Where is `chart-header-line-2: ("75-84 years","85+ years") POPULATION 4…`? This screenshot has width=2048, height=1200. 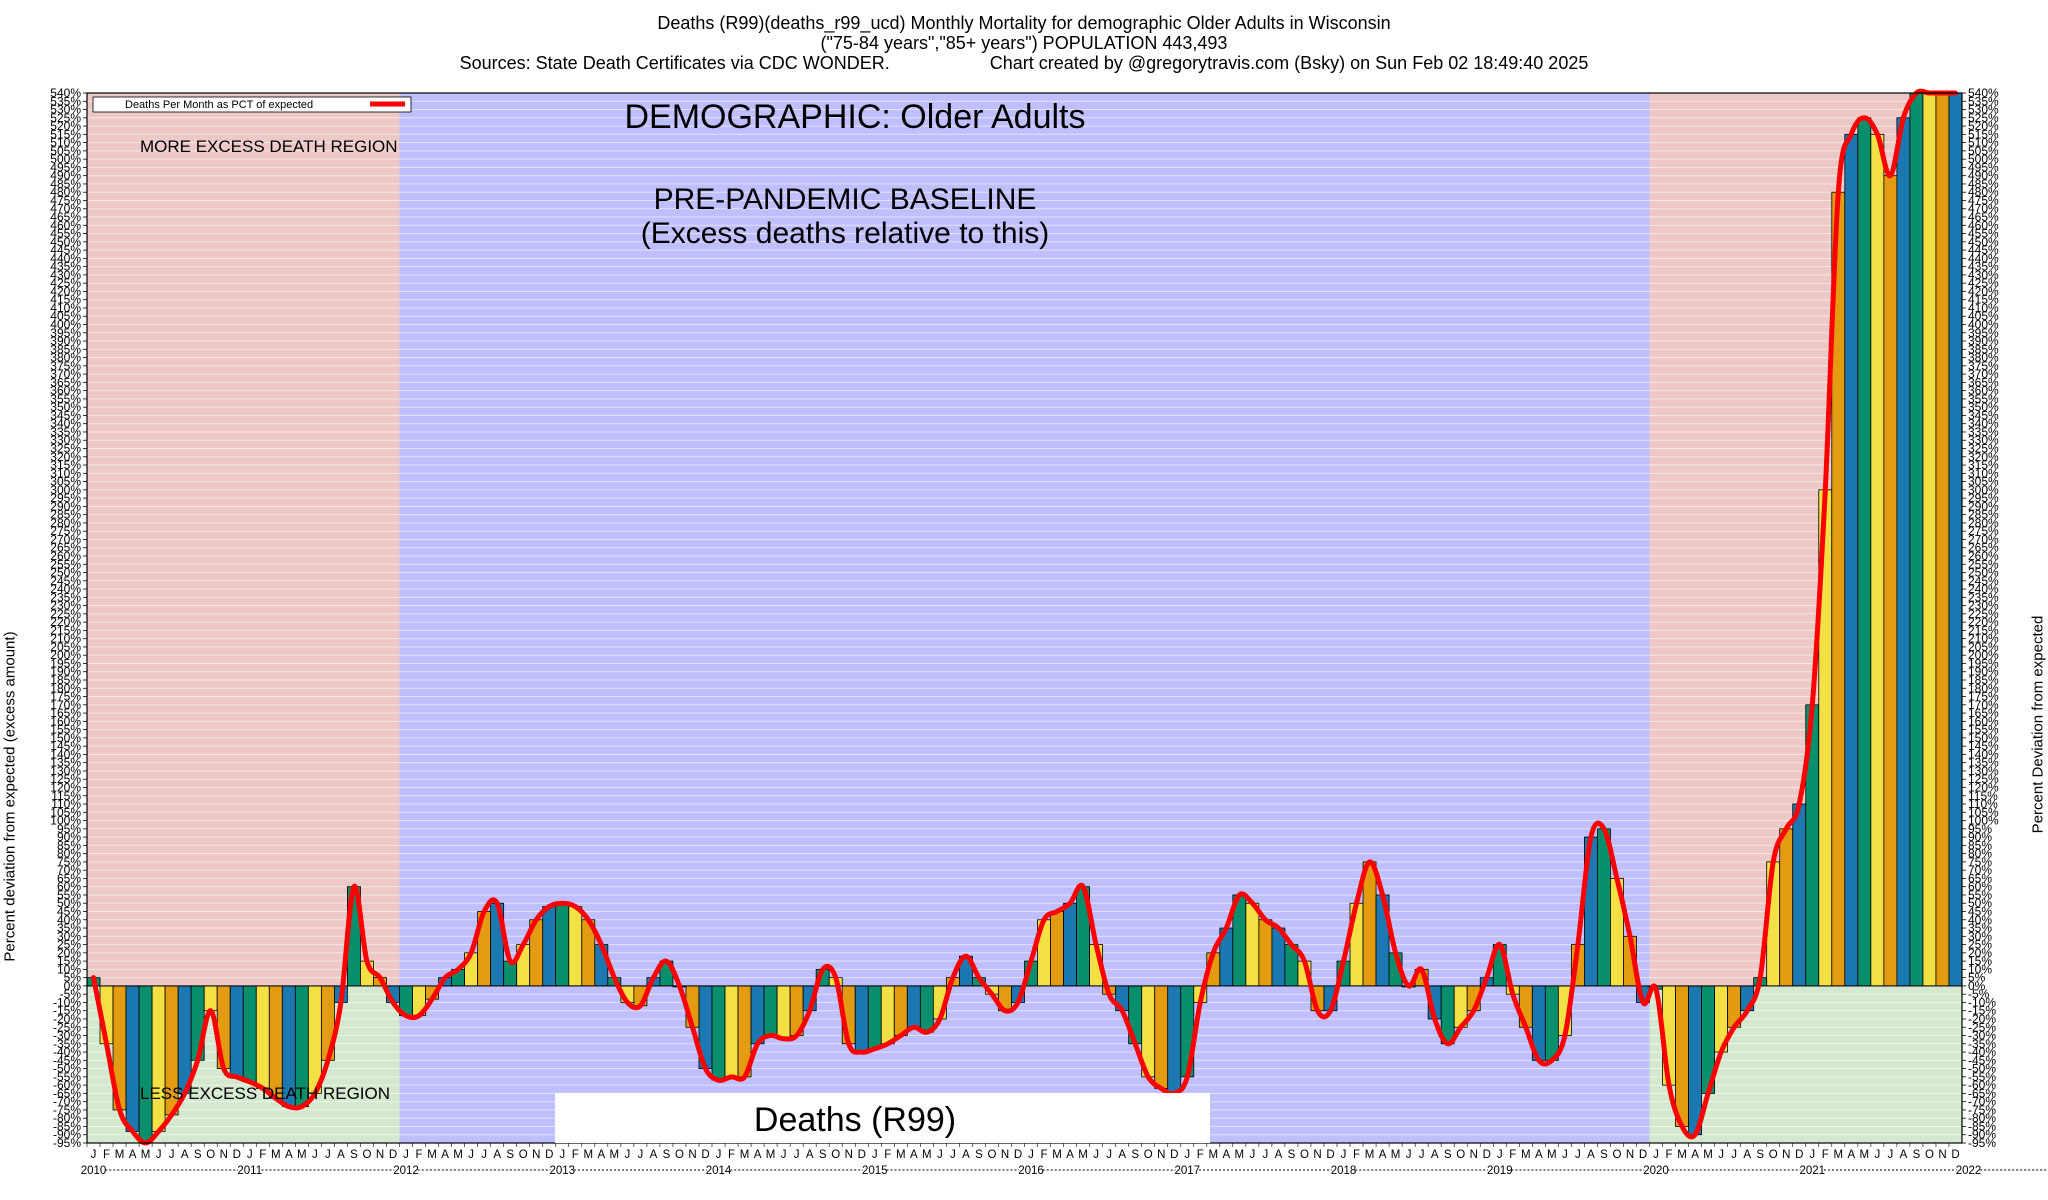 chart-header-line-2: ("75-84 years","85+ years") POPULATION 4… is located at coordinates (1024, 43).